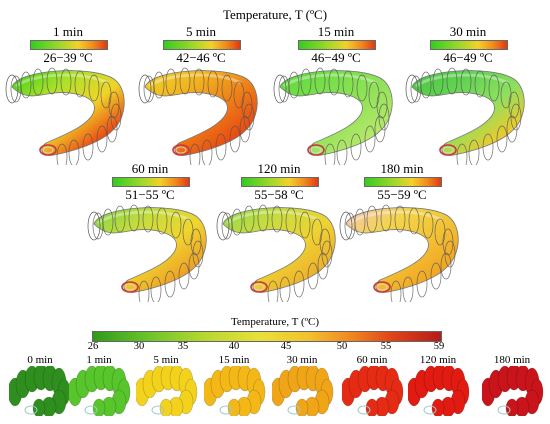 This screenshot has width=550, height=424. Describe the element at coordinates (342, 346) in the screenshot. I see `colorbar-tick: 50` at that location.